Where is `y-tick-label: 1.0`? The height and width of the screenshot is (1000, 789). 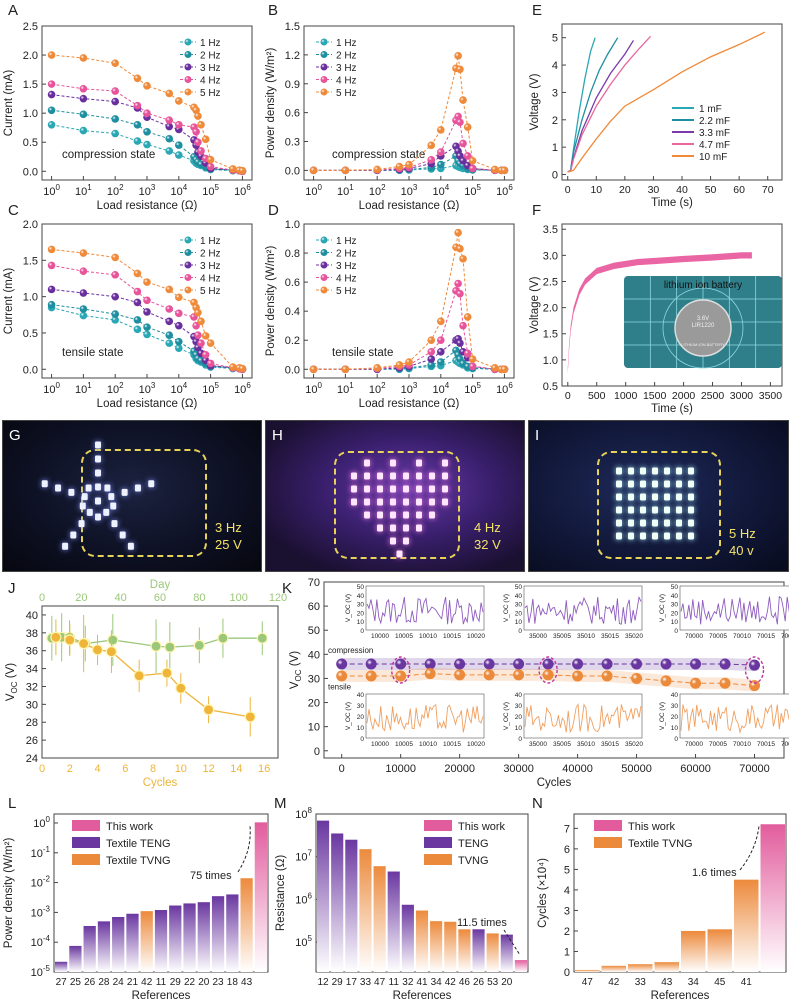 y-tick-label: 1.0 is located at coordinates (292, 225).